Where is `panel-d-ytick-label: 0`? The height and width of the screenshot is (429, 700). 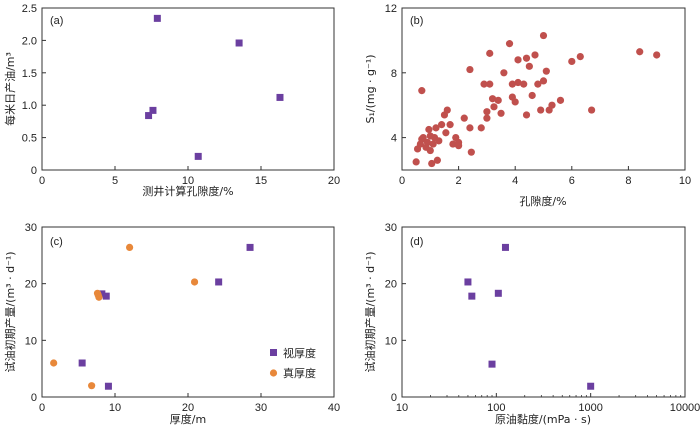
panel-d-ytick-label: 0 is located at coordinates (394, 398).